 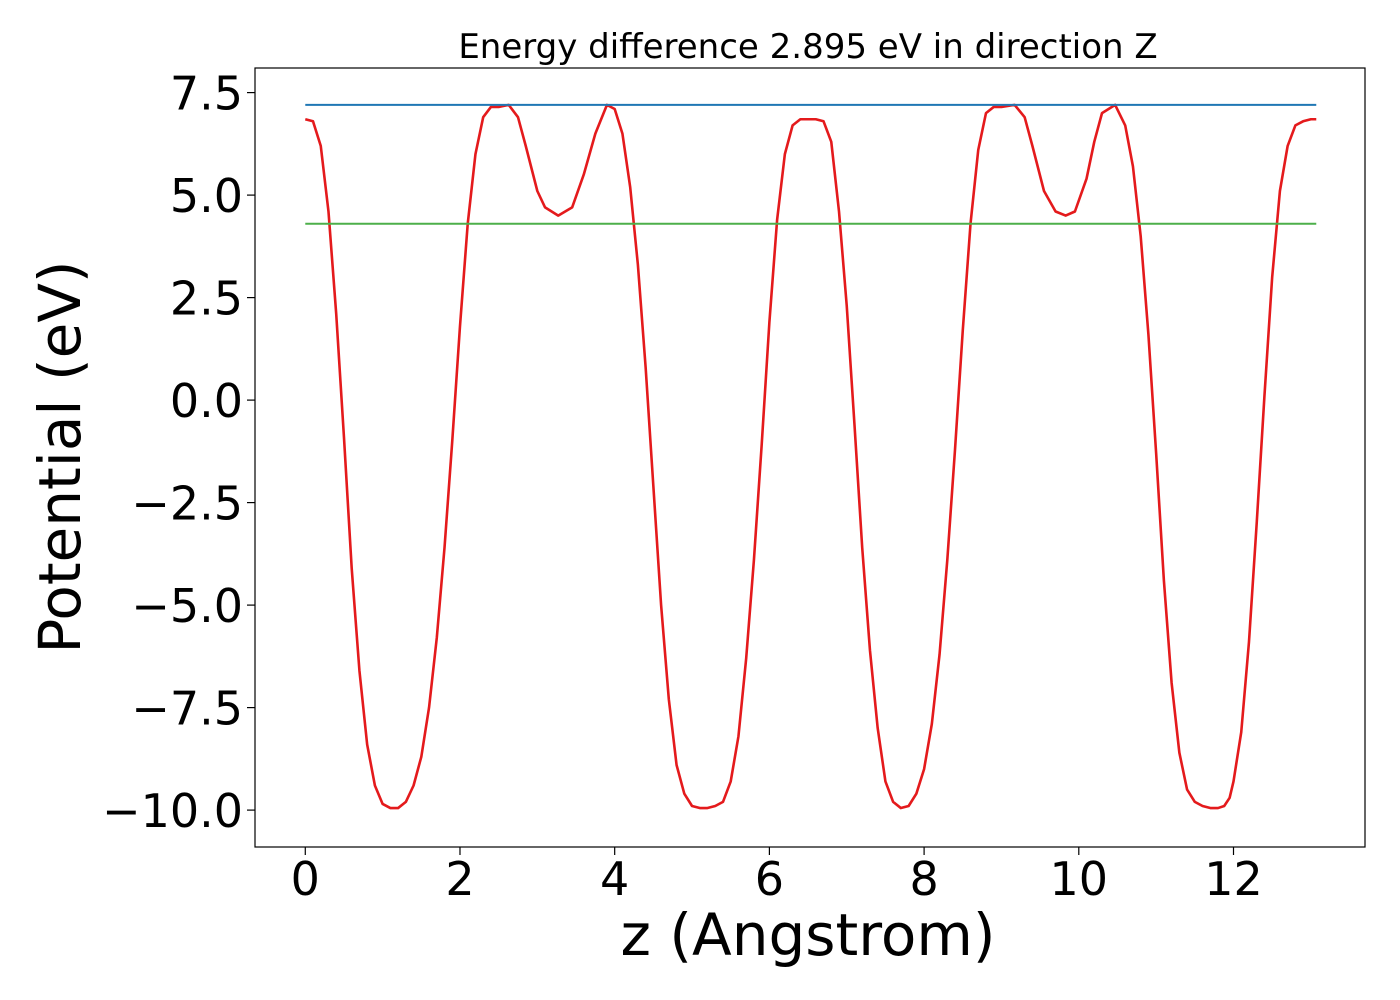 What do you see at coordinates (206, 299) in the screenshot?
I see `y-tick-label: 2.5` at bounding box center [206, 299].